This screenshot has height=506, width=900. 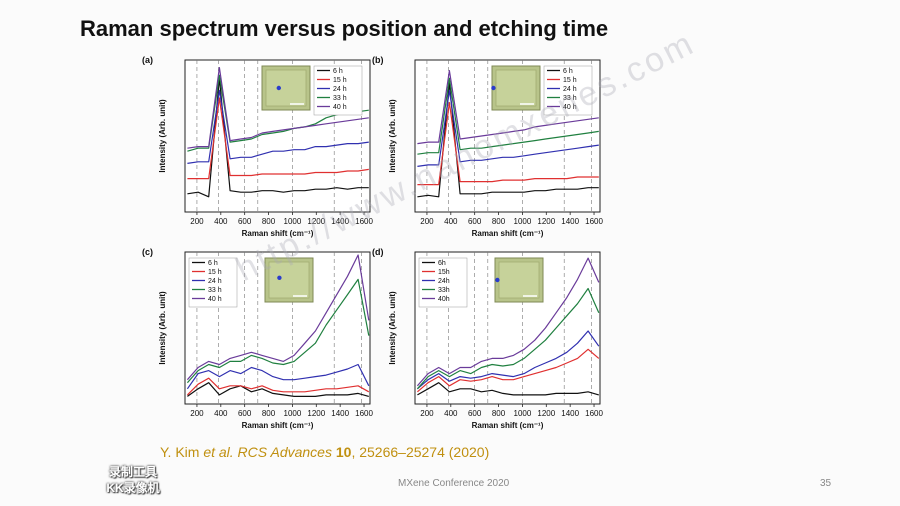 I want to click on legend-entry: 6h, so click(x=442, y=263).